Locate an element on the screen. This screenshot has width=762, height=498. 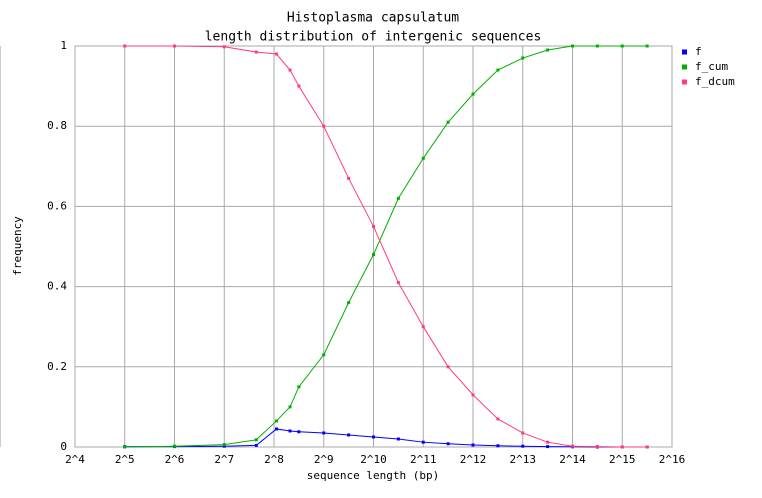
y-tick-label: 0.6 is located at coordinates (57, 205).